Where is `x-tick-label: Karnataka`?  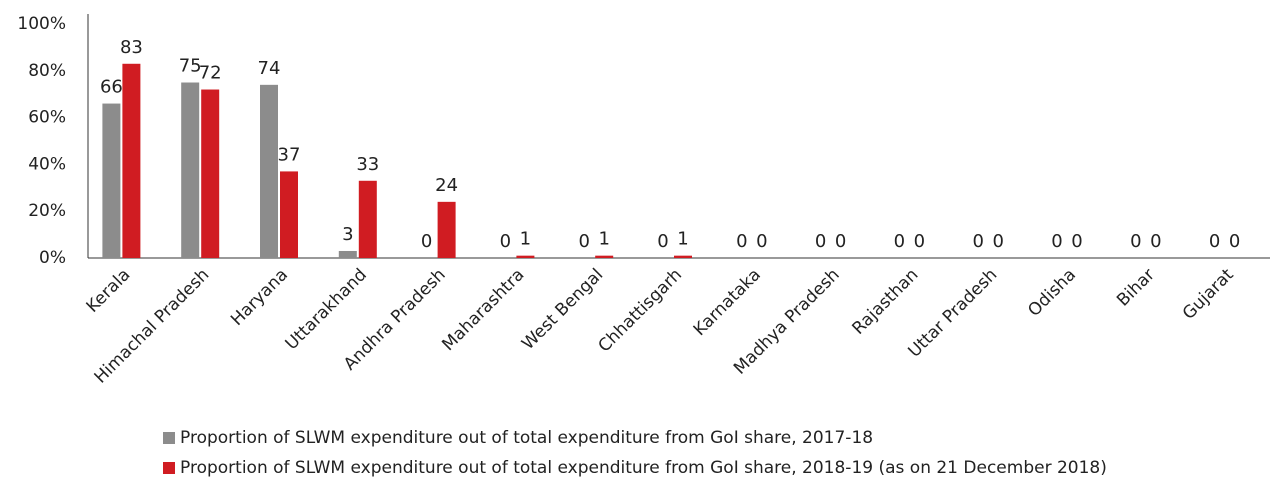
x-tick-label: Karnataka is located at coordinates (727, 302).